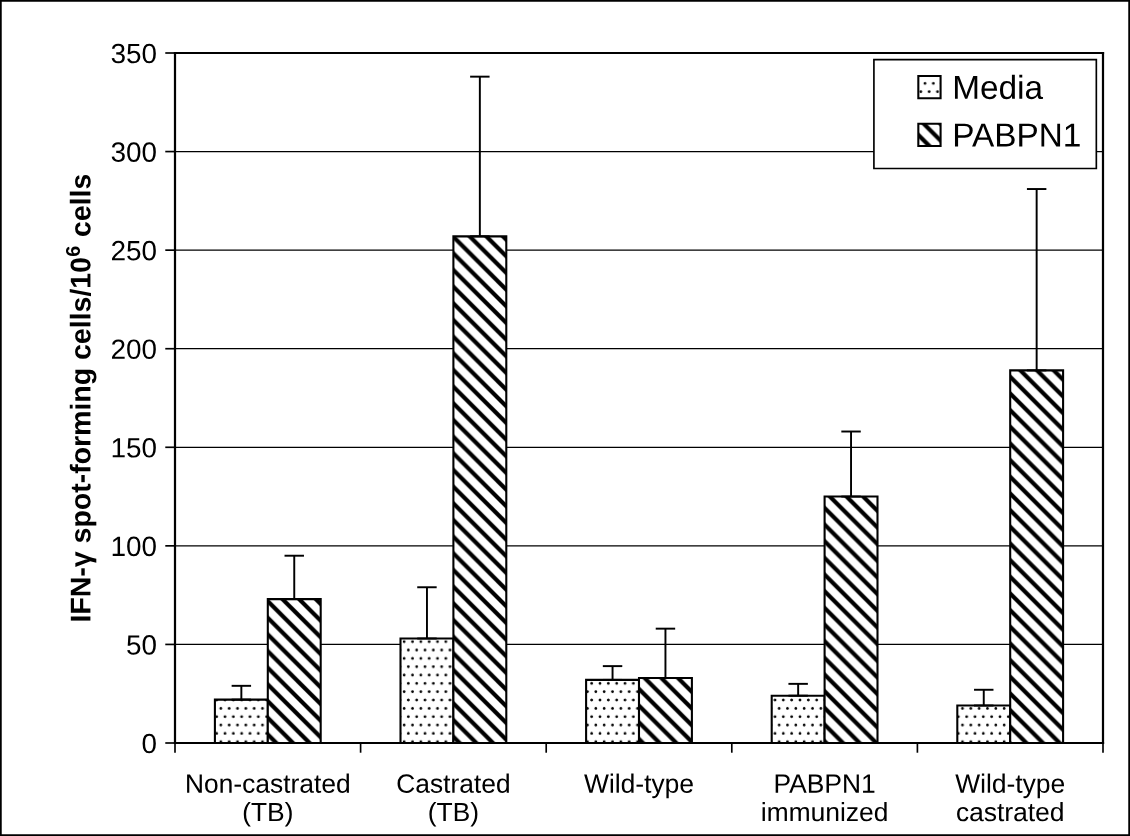  I want to click on y-tick-label: 100, so click(134, 546).